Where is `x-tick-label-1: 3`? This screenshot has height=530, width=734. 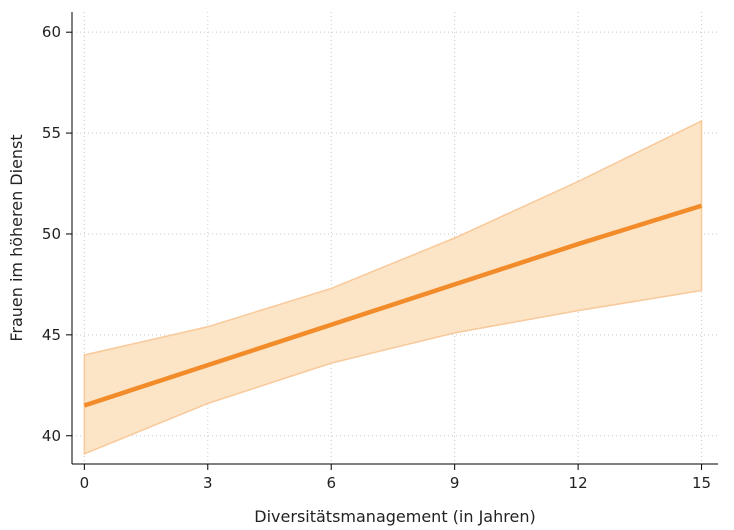 x-tick-label-1: 3 is located at coordinates (208, 483).